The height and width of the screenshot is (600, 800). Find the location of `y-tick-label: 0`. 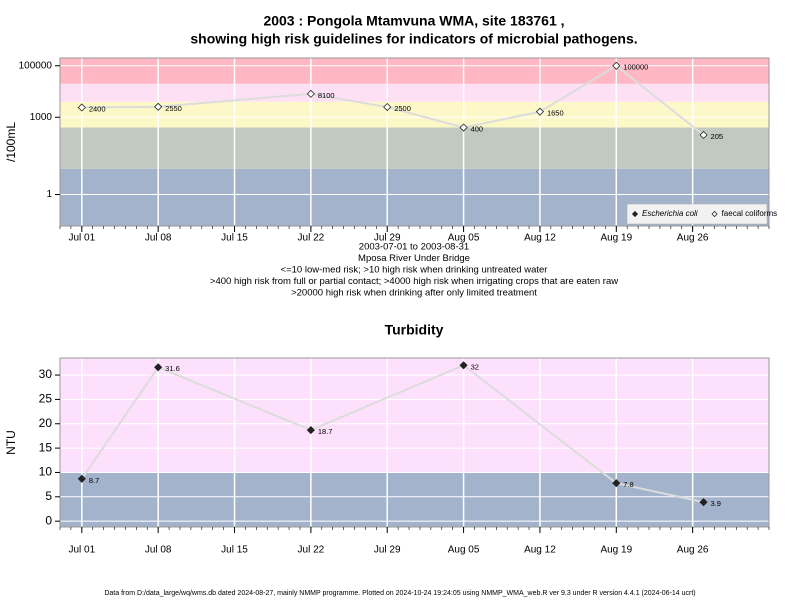

y-tick-label: 0 is located at coordinates (48, 520).